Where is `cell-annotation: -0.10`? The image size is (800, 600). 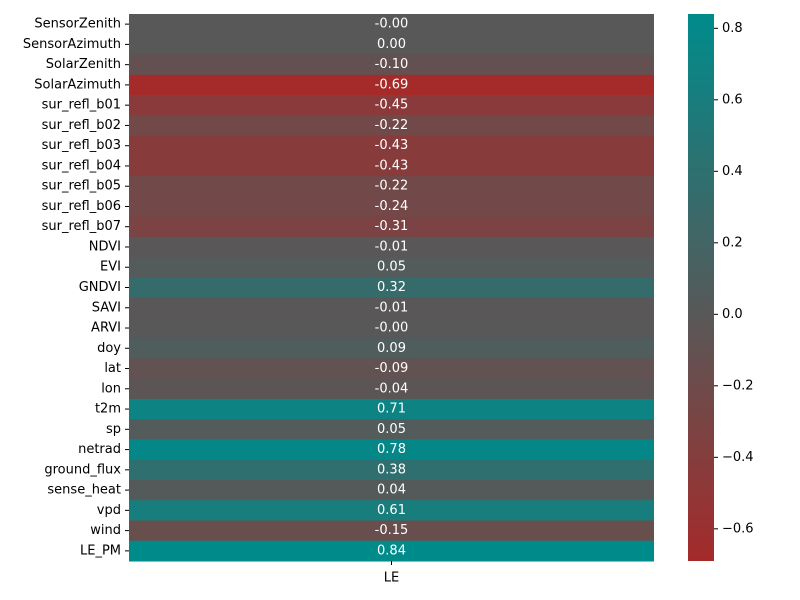 cell-annotation: -0.10 is located at coordinates (392, 64).